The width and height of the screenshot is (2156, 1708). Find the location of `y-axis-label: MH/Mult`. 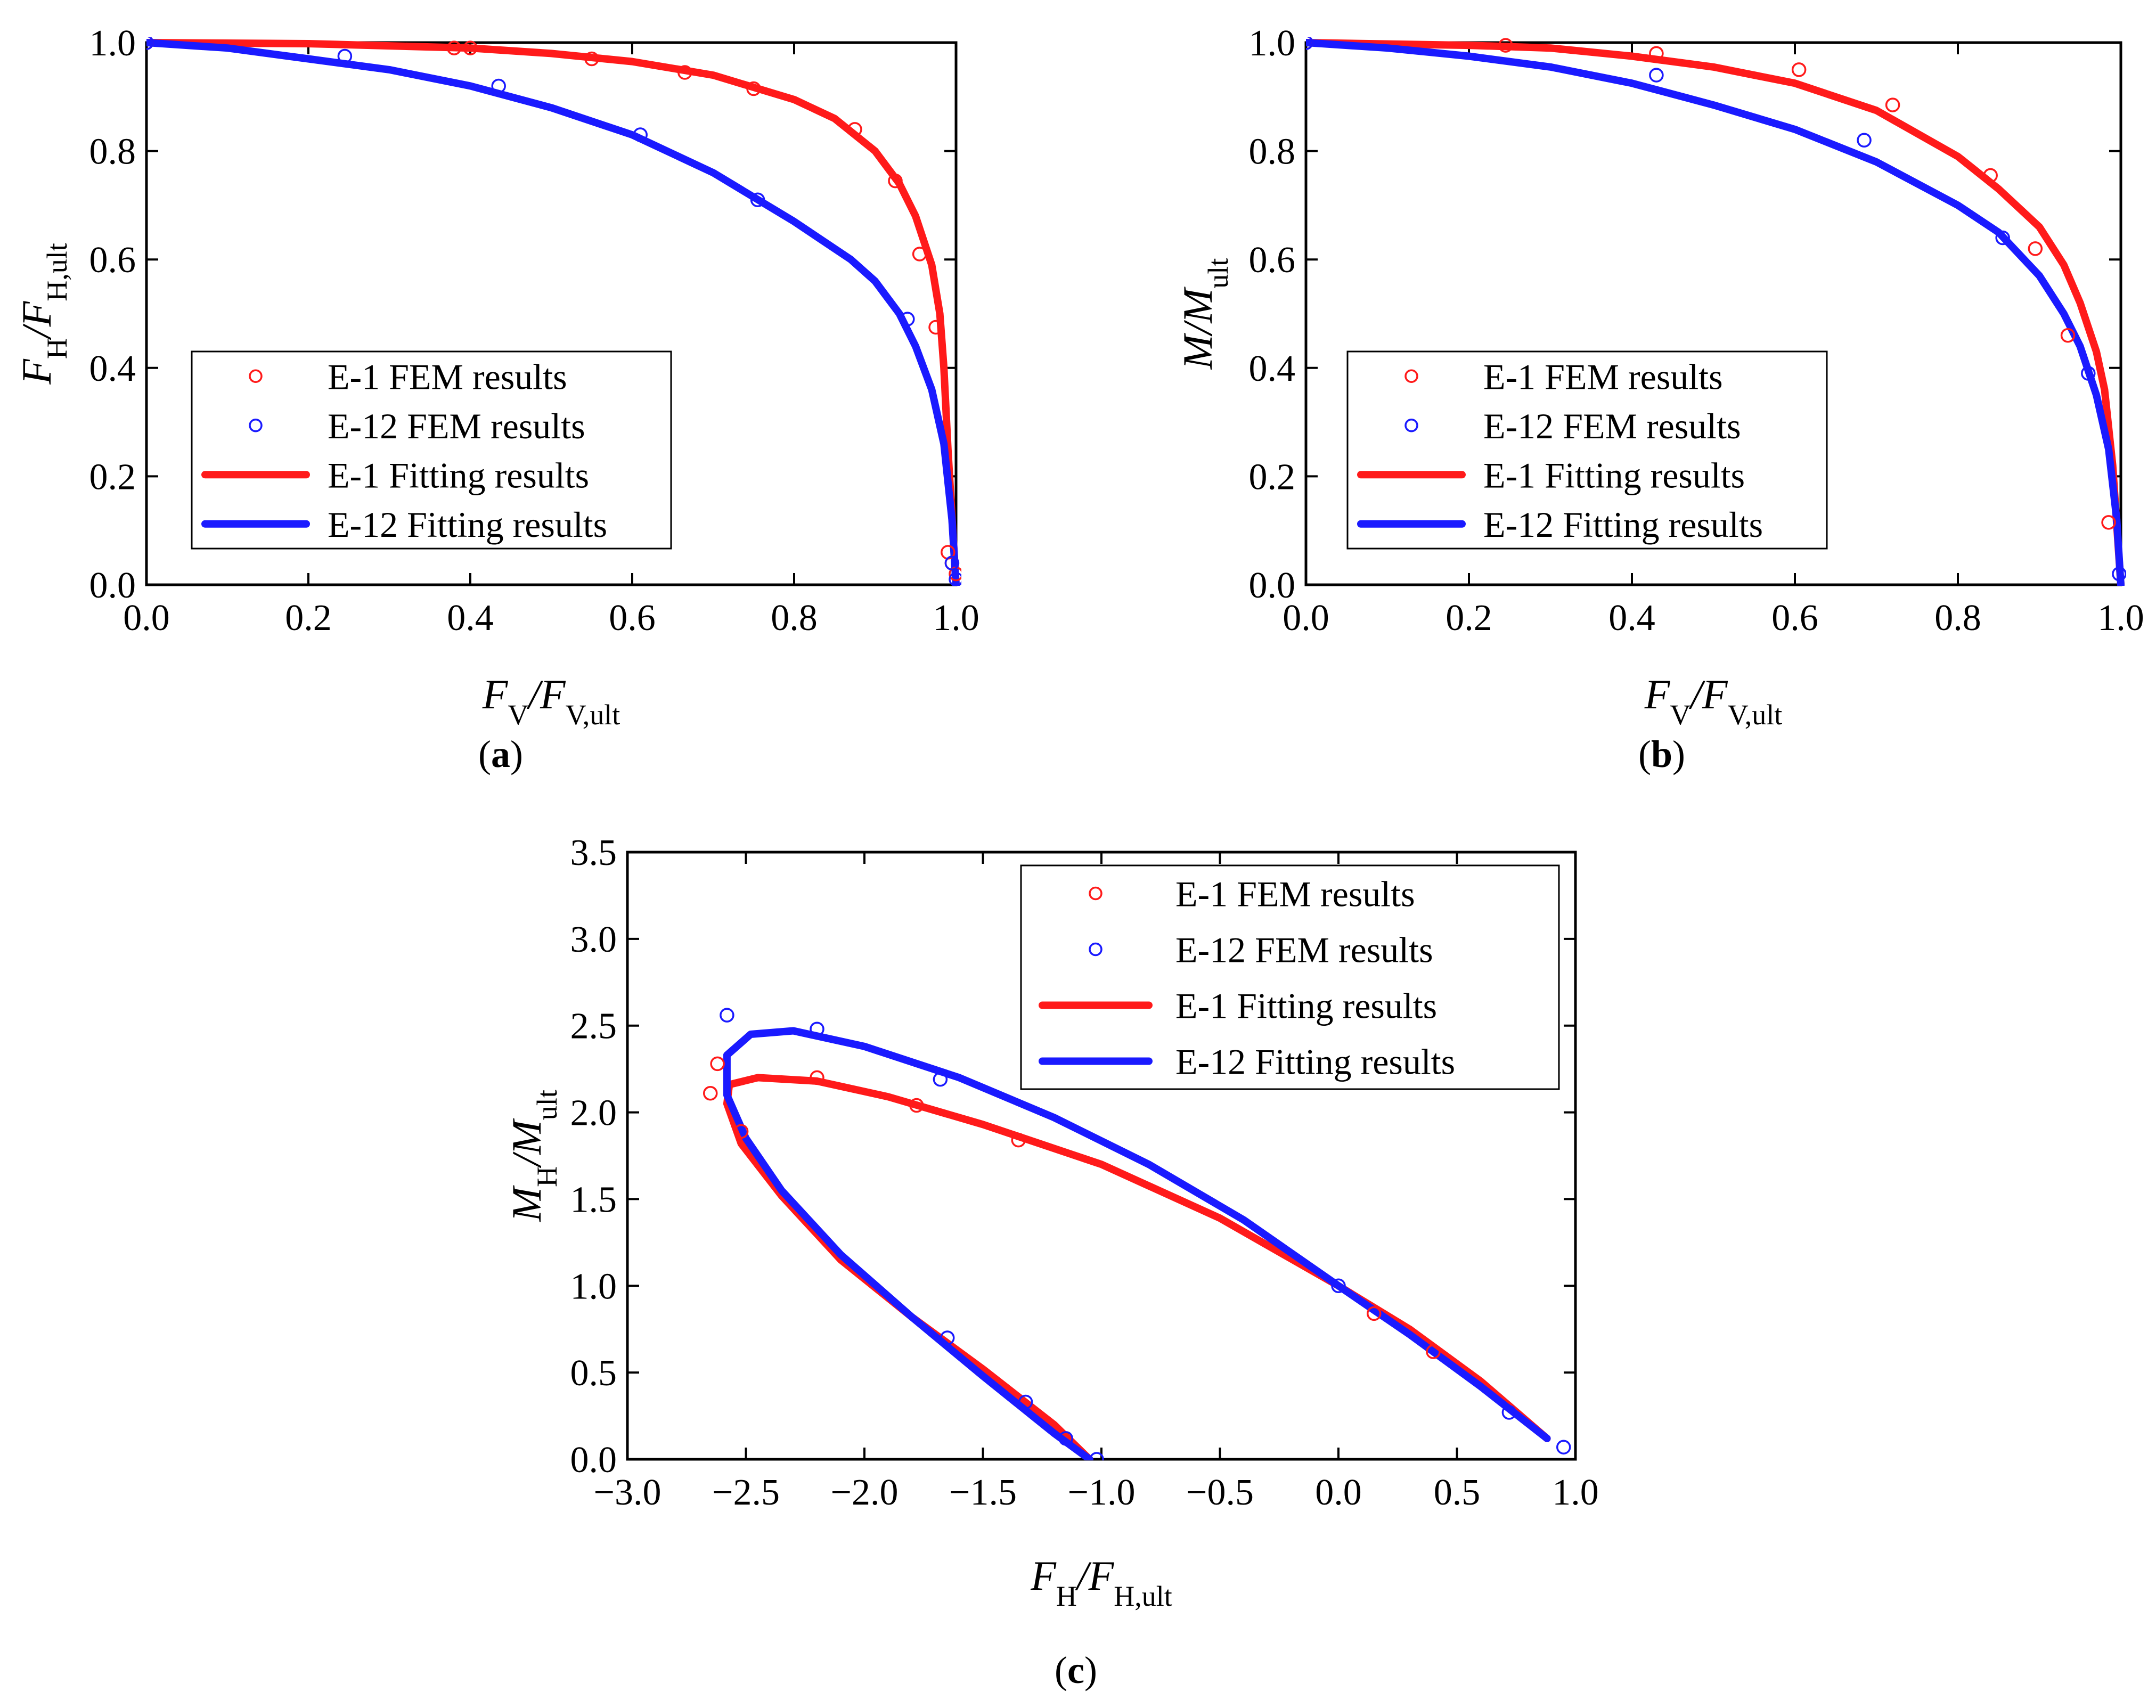

y-axis-label: MH/Mult is located at coordinates (533, 1156).